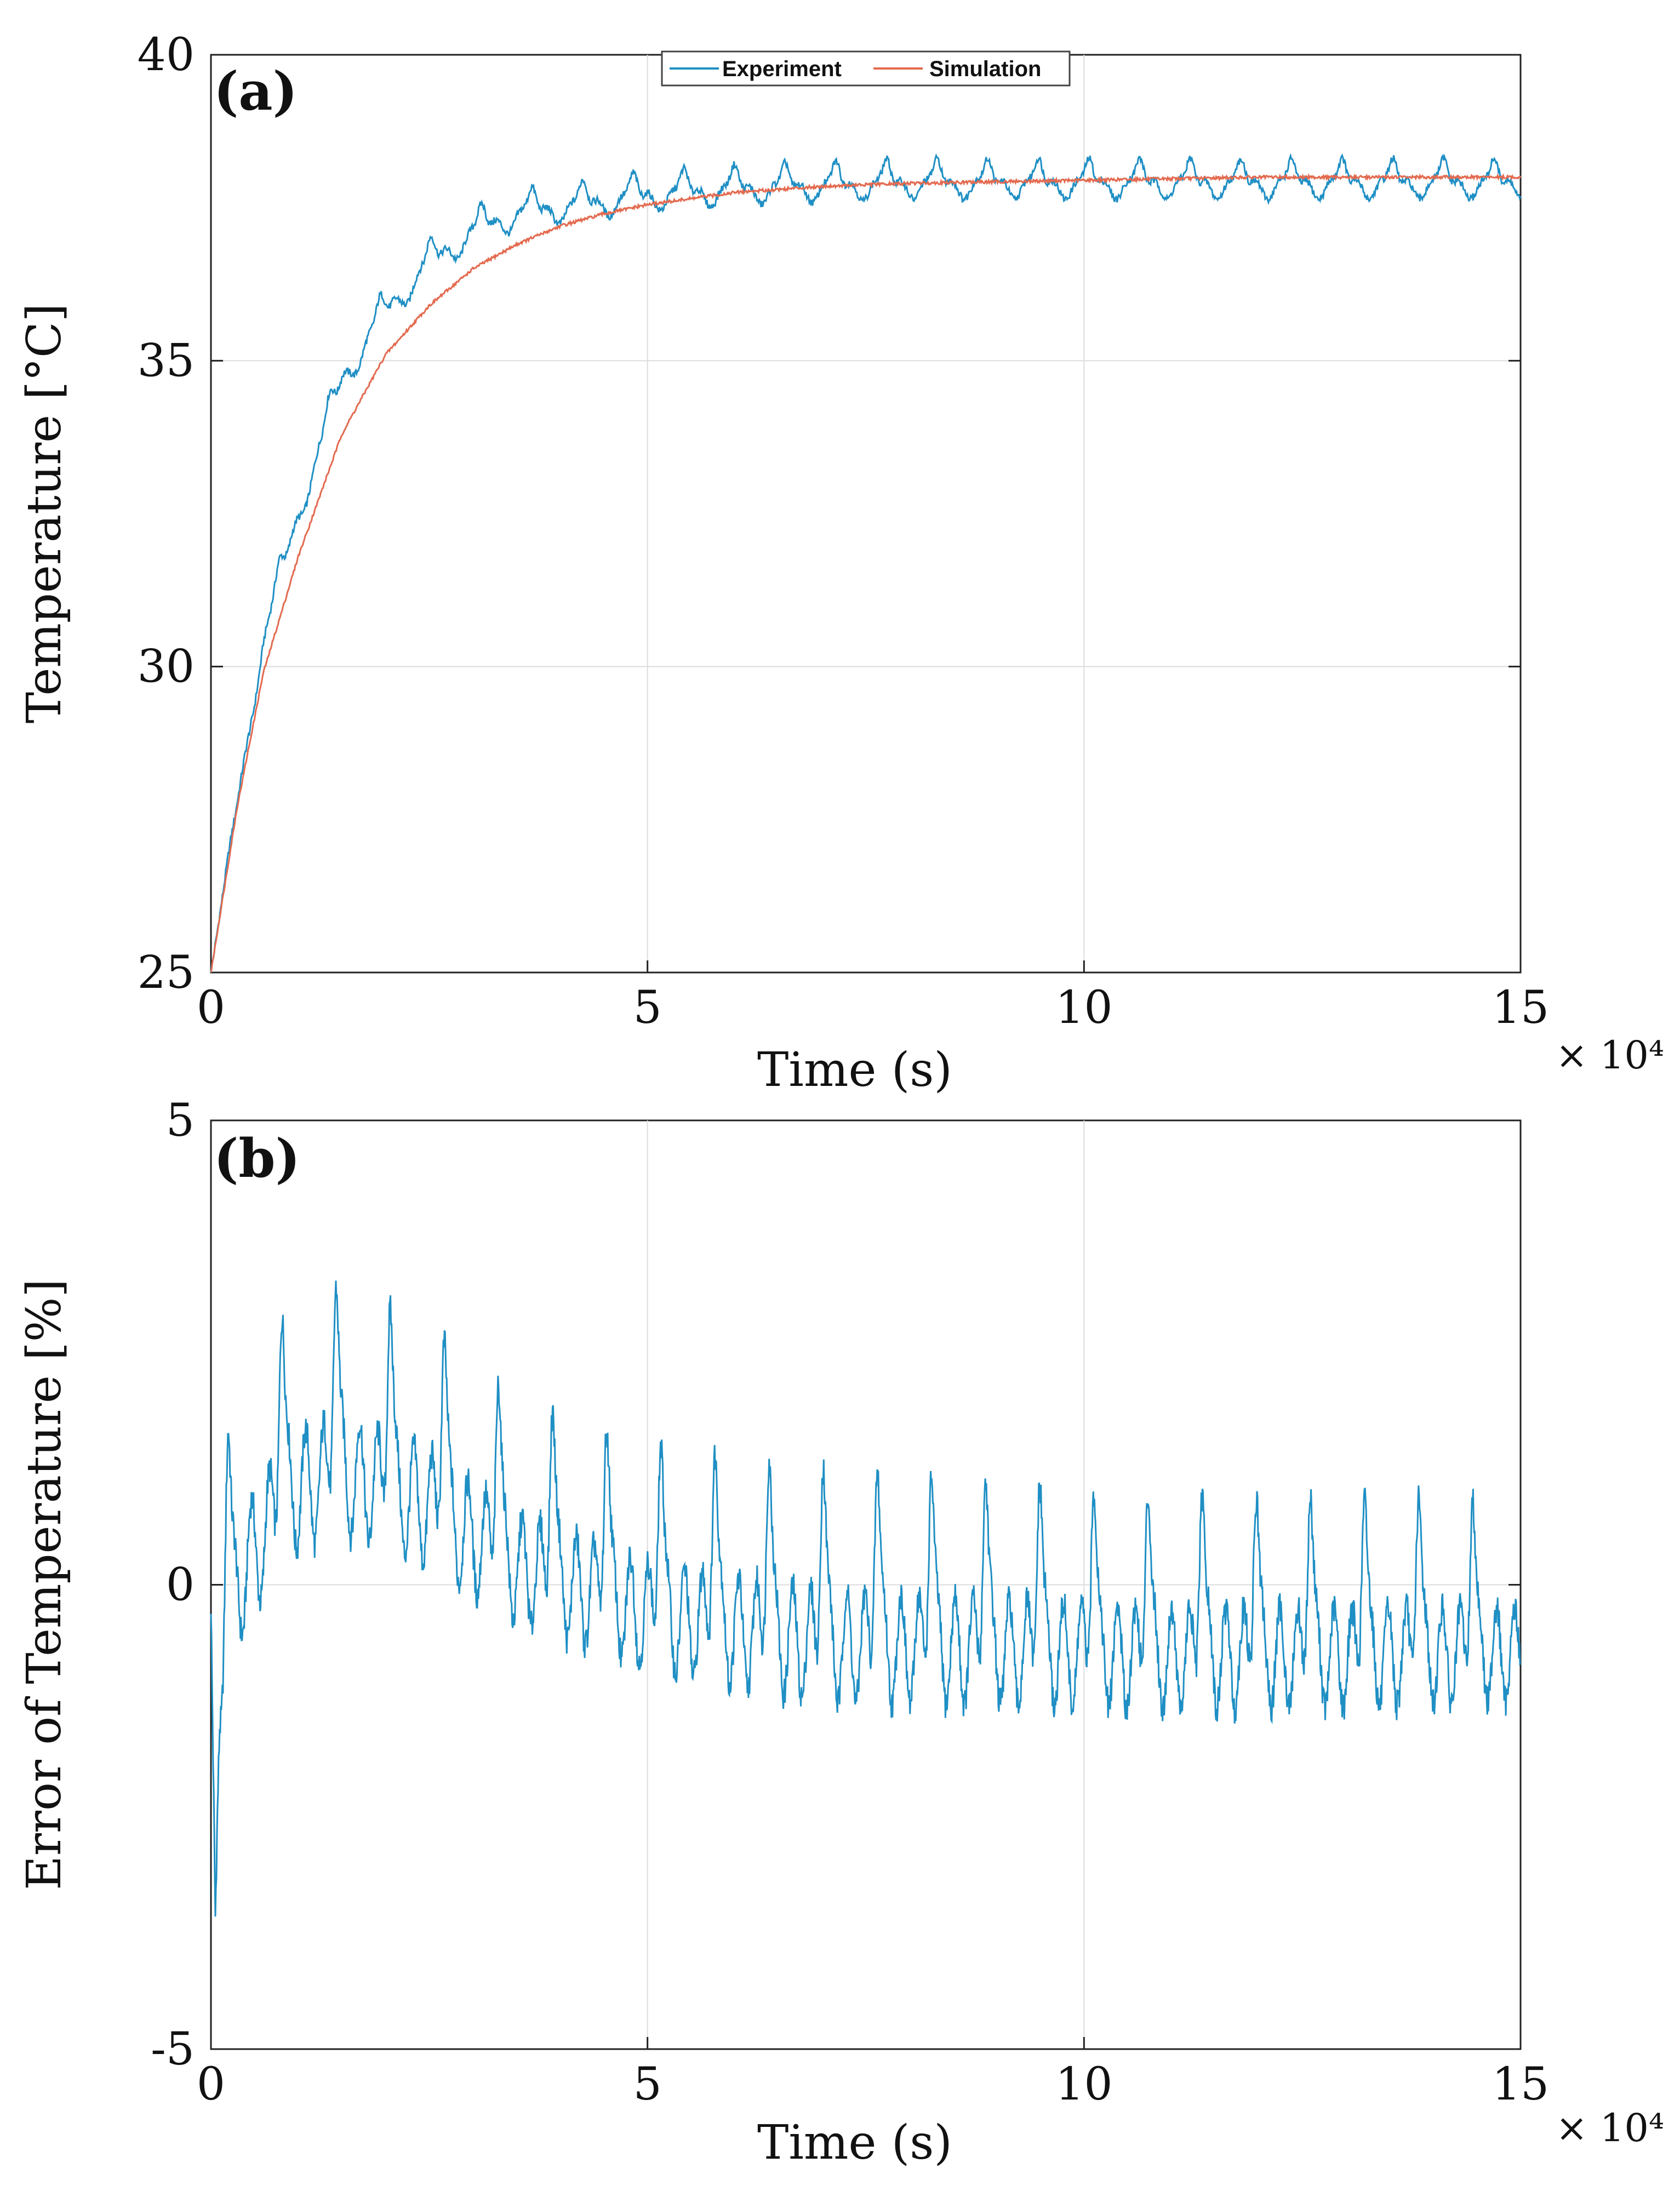 The width and height of the screenshot is (1680, 2191). Describe the element at coordinates (44, 1585) in the screenshot. I see `y-axis-label-b: Error of Temperature [%]` at that location.